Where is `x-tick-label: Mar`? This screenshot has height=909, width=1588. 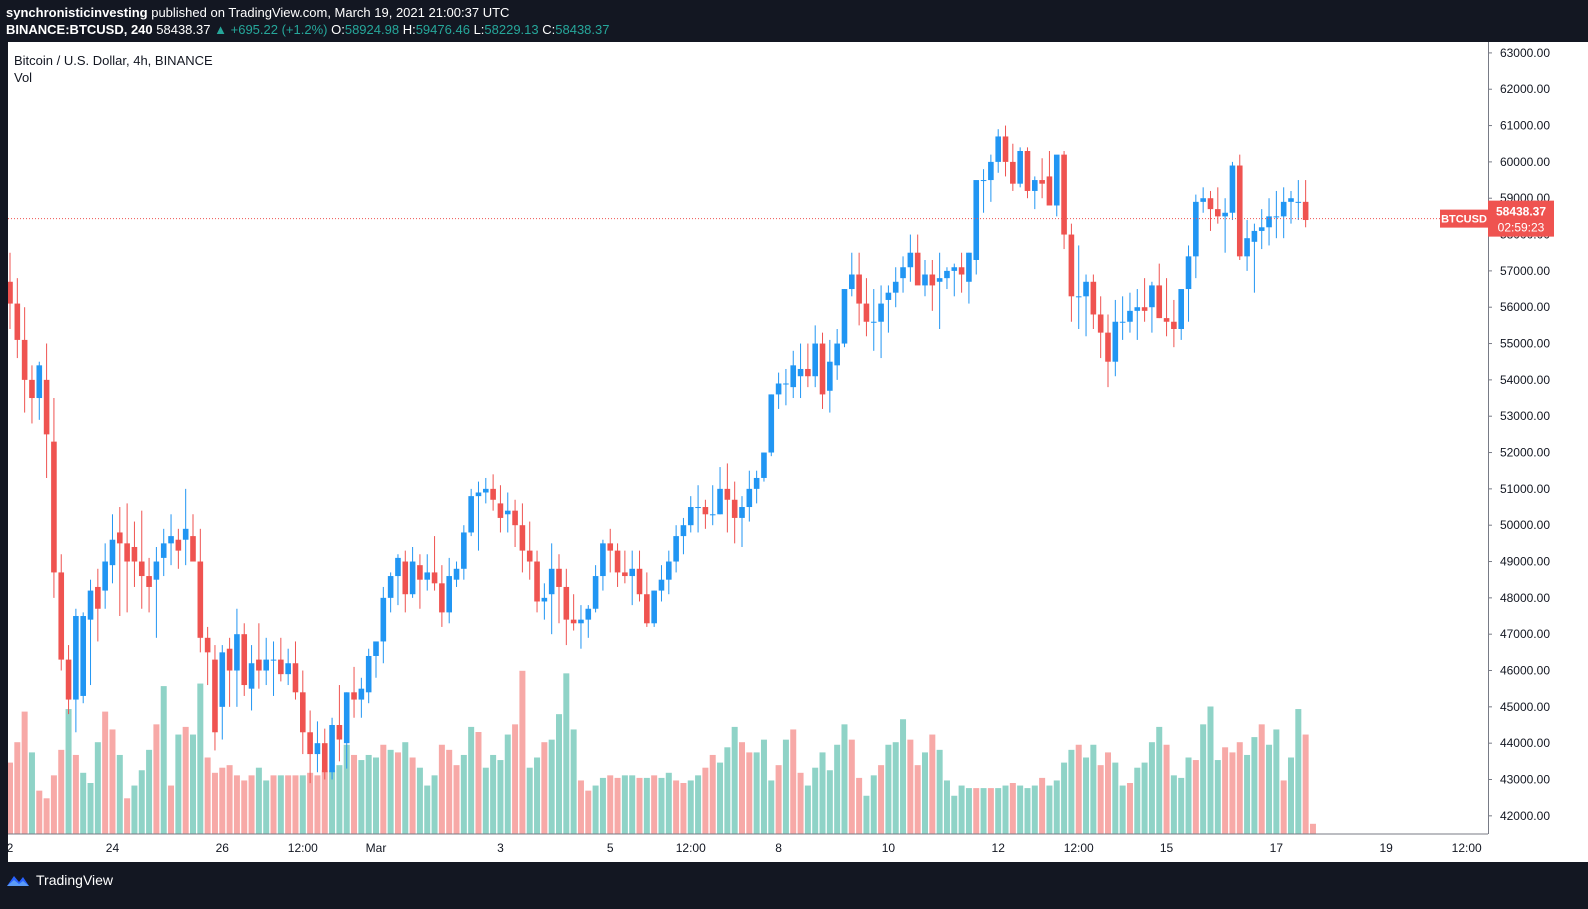
x-tick-label: Mar is located at coordinates (376, 848).